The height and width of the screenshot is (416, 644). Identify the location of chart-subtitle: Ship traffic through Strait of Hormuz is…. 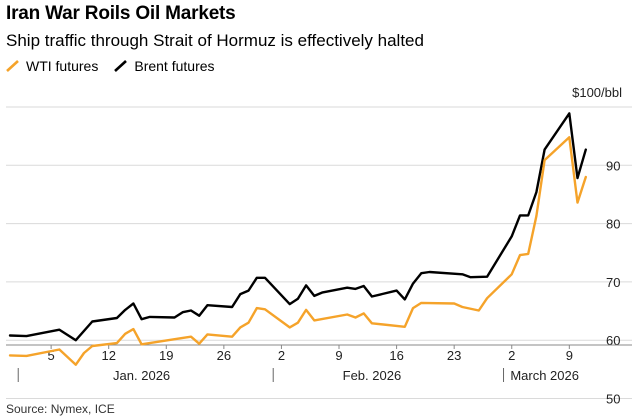
(215, 40).